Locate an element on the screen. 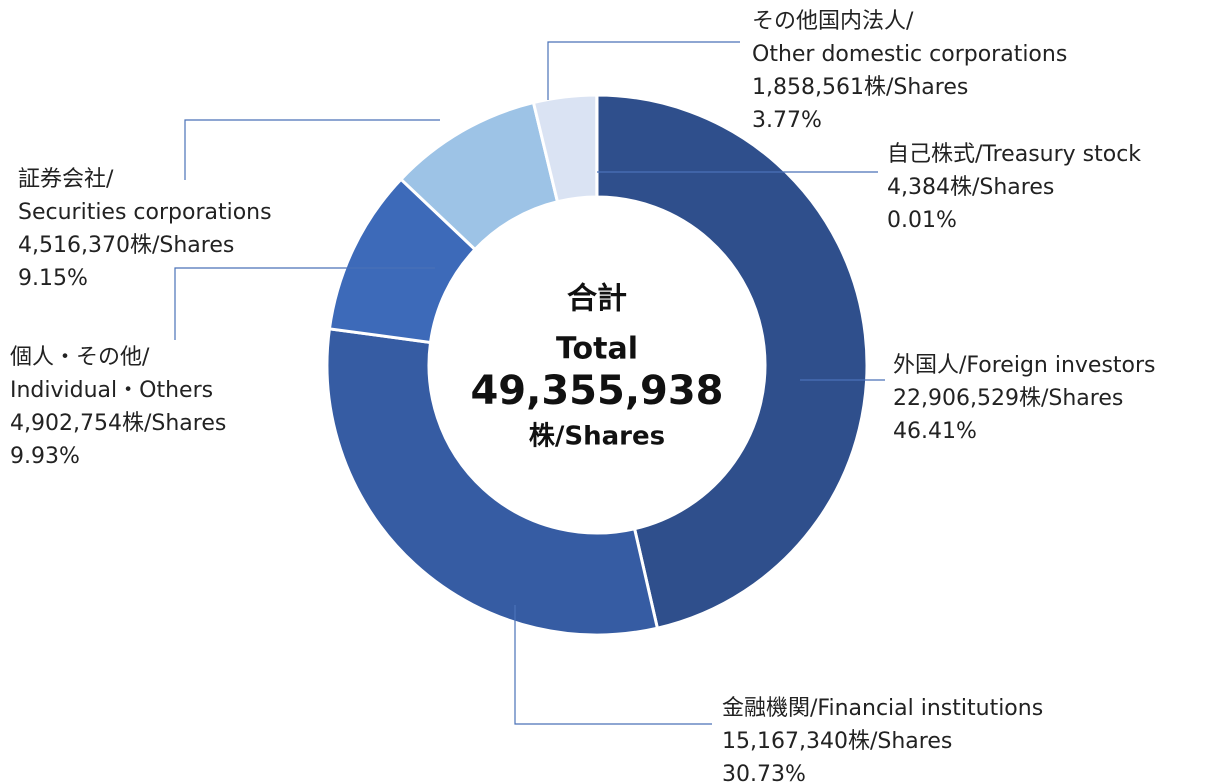 The image size is (1214, 783). label-name: Other domestic corporations is located at coordinates (909, 54).